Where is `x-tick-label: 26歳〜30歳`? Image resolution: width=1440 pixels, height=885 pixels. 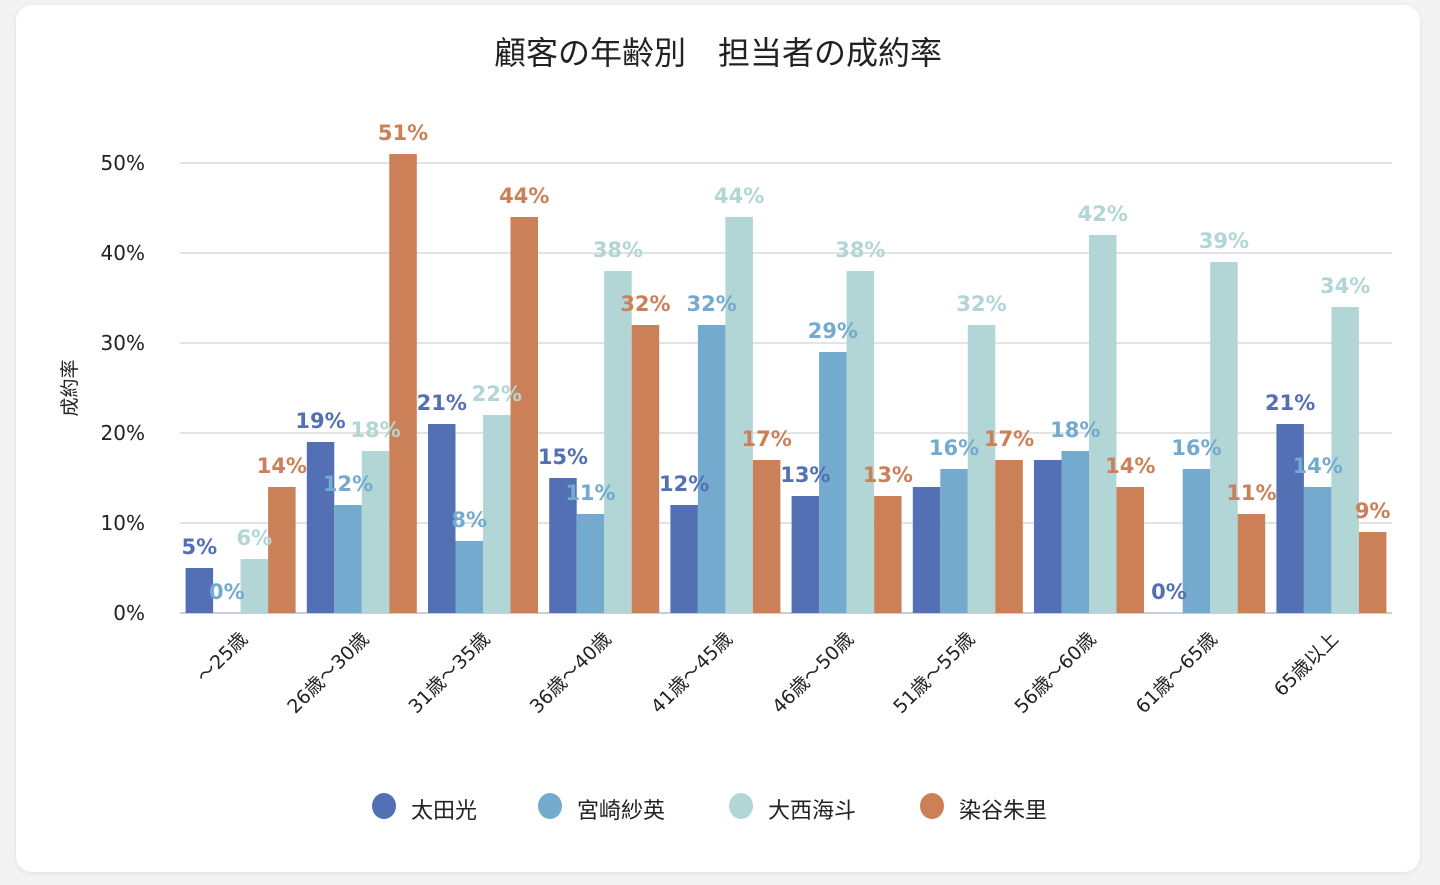
x-tick-label: 26歳〜30歳 is located at coordinates (328, 673).